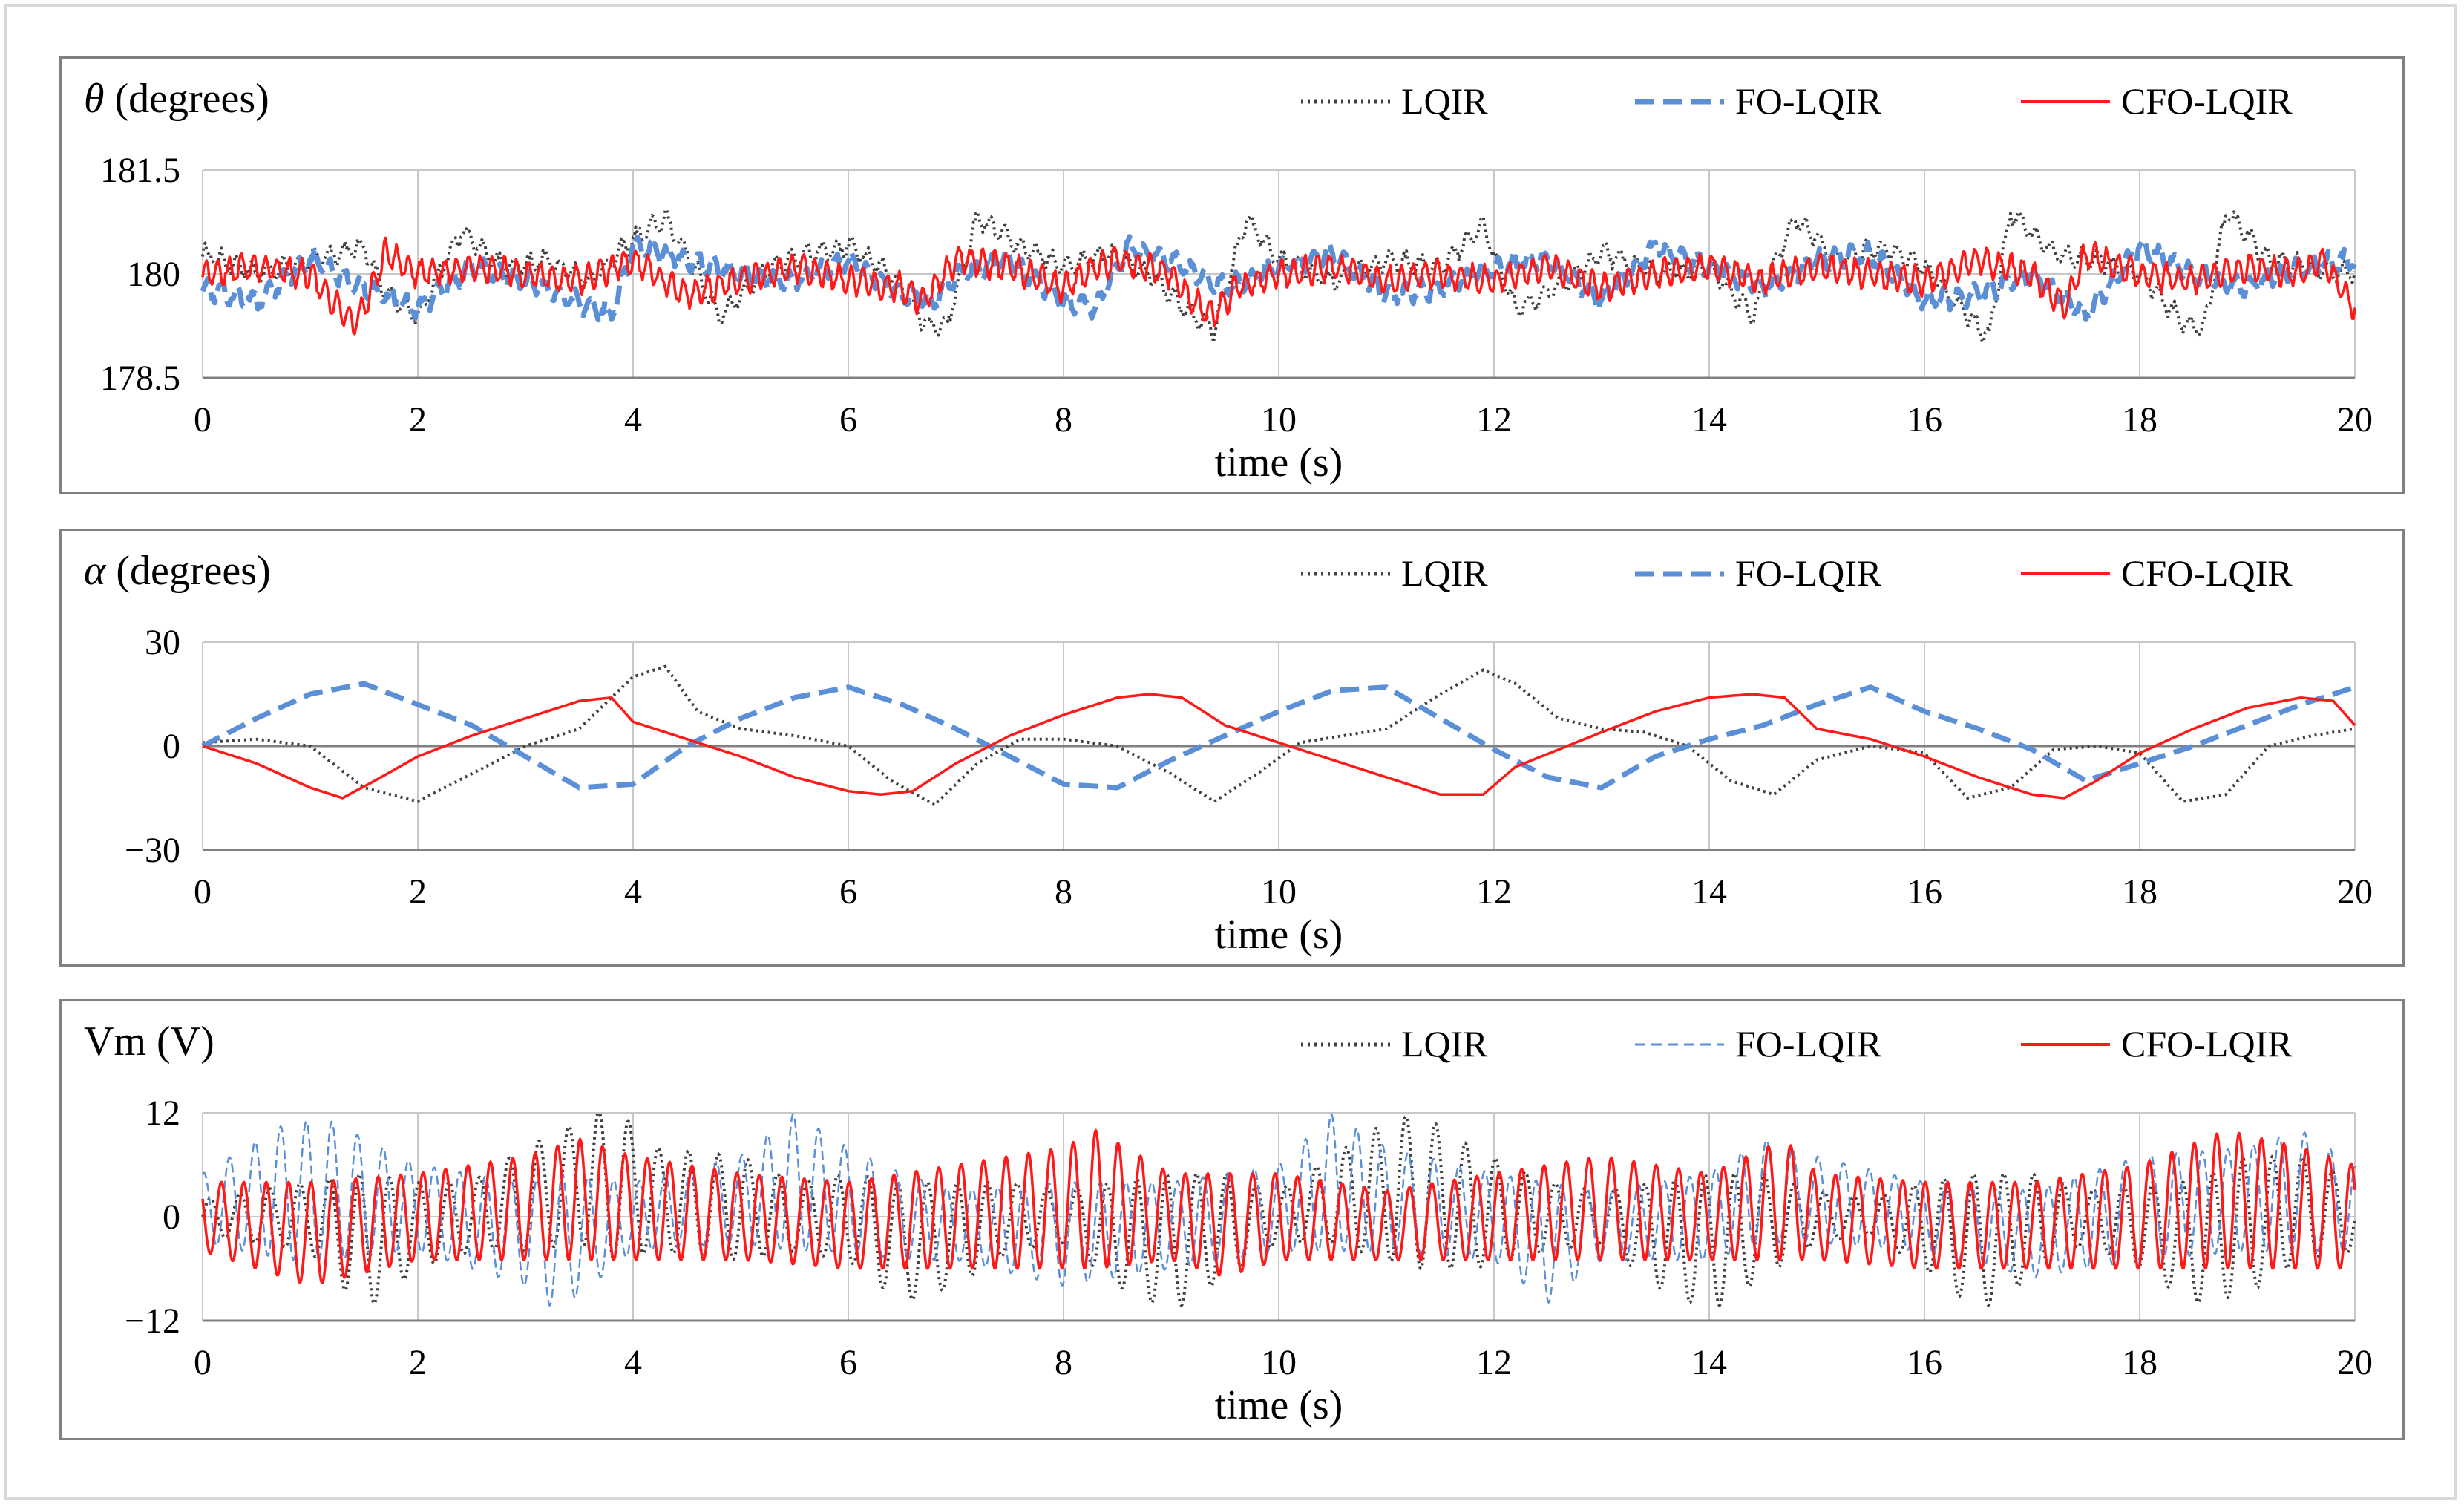  I want to click on y-tick-label: −30, so click(152, 850).